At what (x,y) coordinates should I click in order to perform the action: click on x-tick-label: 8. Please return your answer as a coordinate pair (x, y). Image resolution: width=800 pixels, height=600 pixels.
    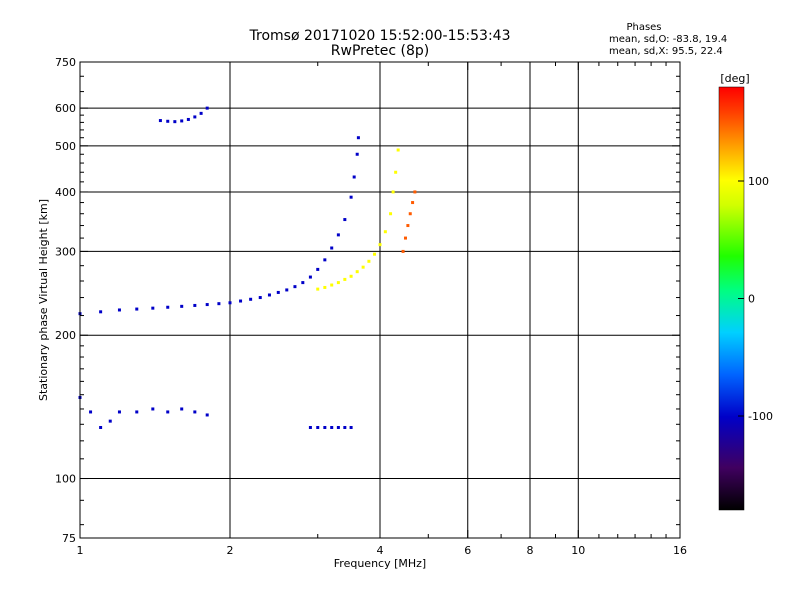
    Looking at the image, I should click on (530, 550).